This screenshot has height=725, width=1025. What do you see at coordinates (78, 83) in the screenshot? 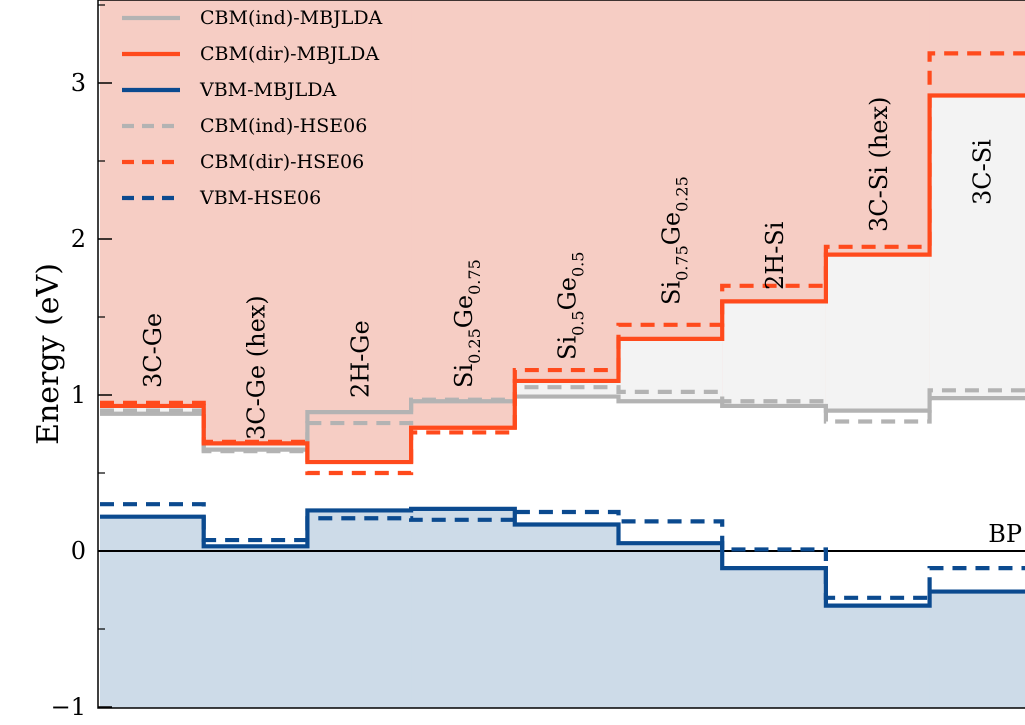
I see `y-tick-label: 3` at bounding box center [78, 83].